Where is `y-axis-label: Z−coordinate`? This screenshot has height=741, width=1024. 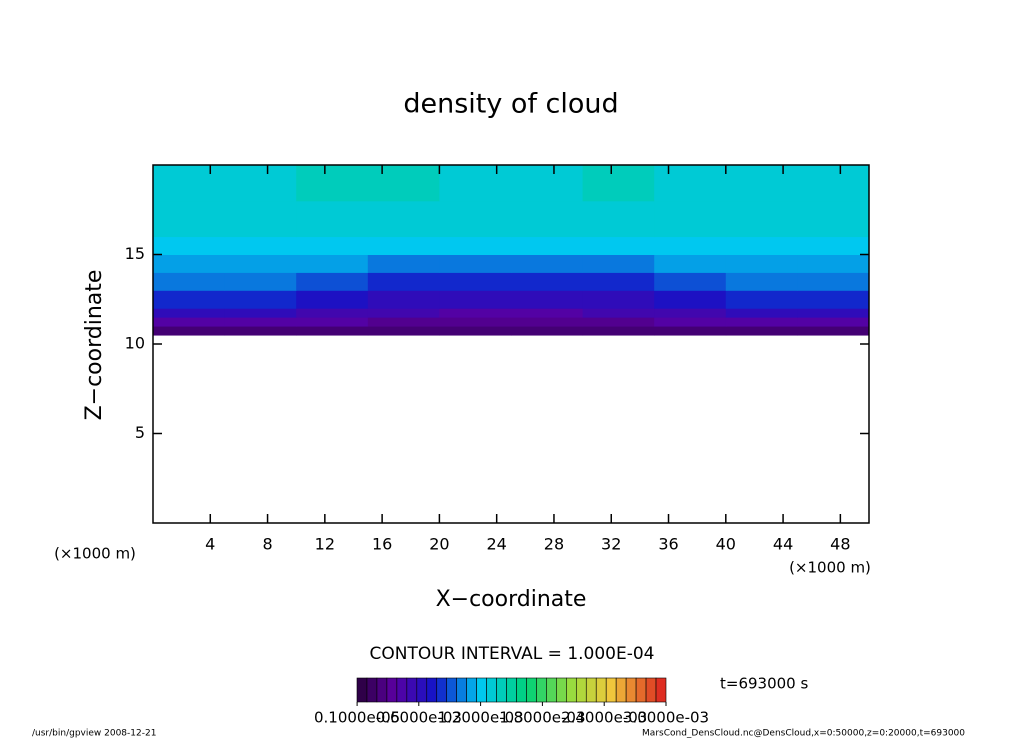
y-axis-label: Z−coordinate is located at coordinates (94, 345).